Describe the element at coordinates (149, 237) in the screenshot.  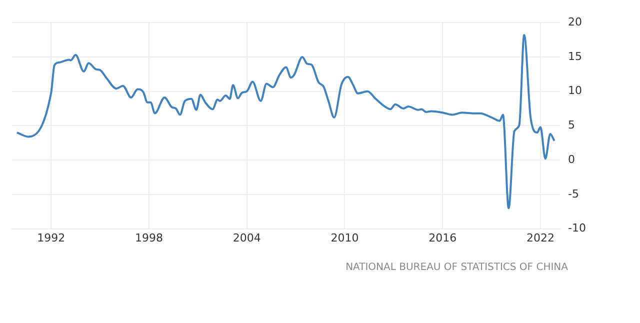
I see `x-tick-label: 1998` at that location.